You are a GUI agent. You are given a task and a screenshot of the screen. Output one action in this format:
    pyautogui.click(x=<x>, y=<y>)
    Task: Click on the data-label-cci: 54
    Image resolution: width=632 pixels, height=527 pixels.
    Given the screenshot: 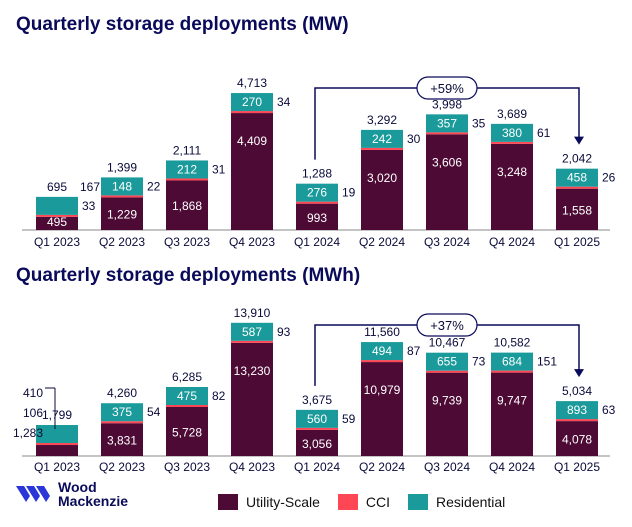 What is the action you would take?
    pyautogui.click(x=154, y=412)
    